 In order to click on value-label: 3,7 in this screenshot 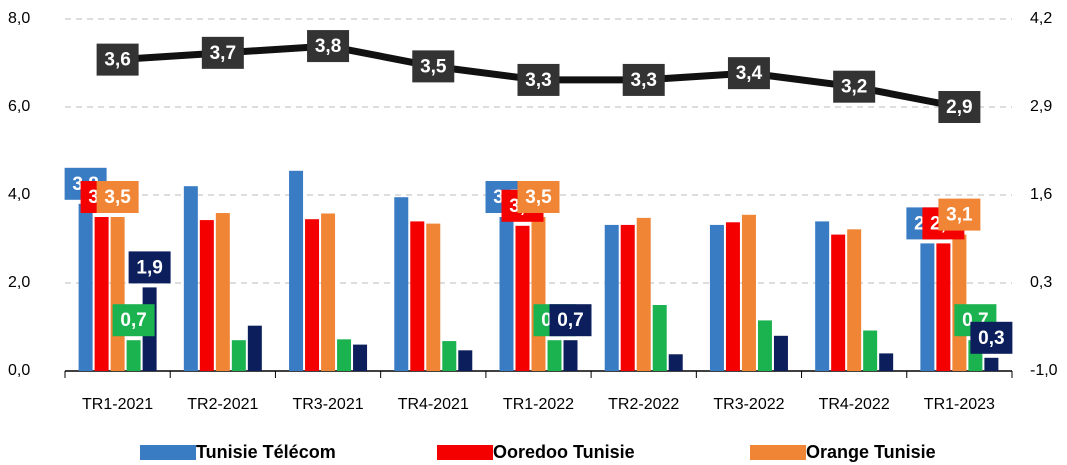, I will do `click(223, 53)`.